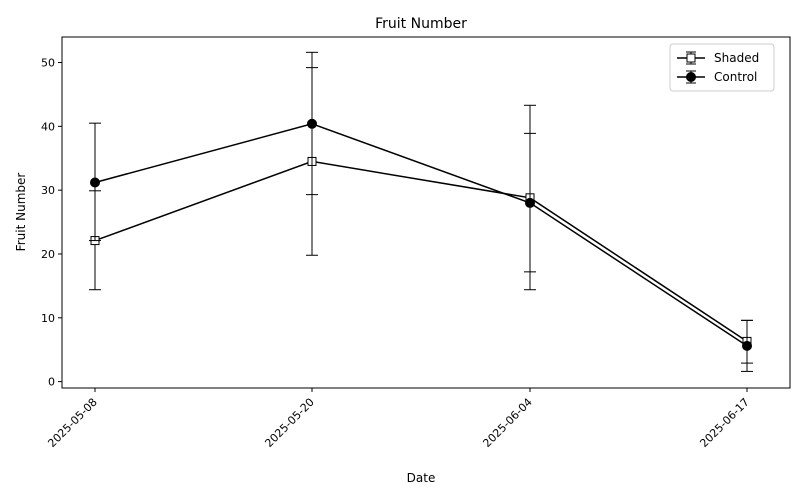  I want to click on legend: Shaded Control, so click(722, 67).